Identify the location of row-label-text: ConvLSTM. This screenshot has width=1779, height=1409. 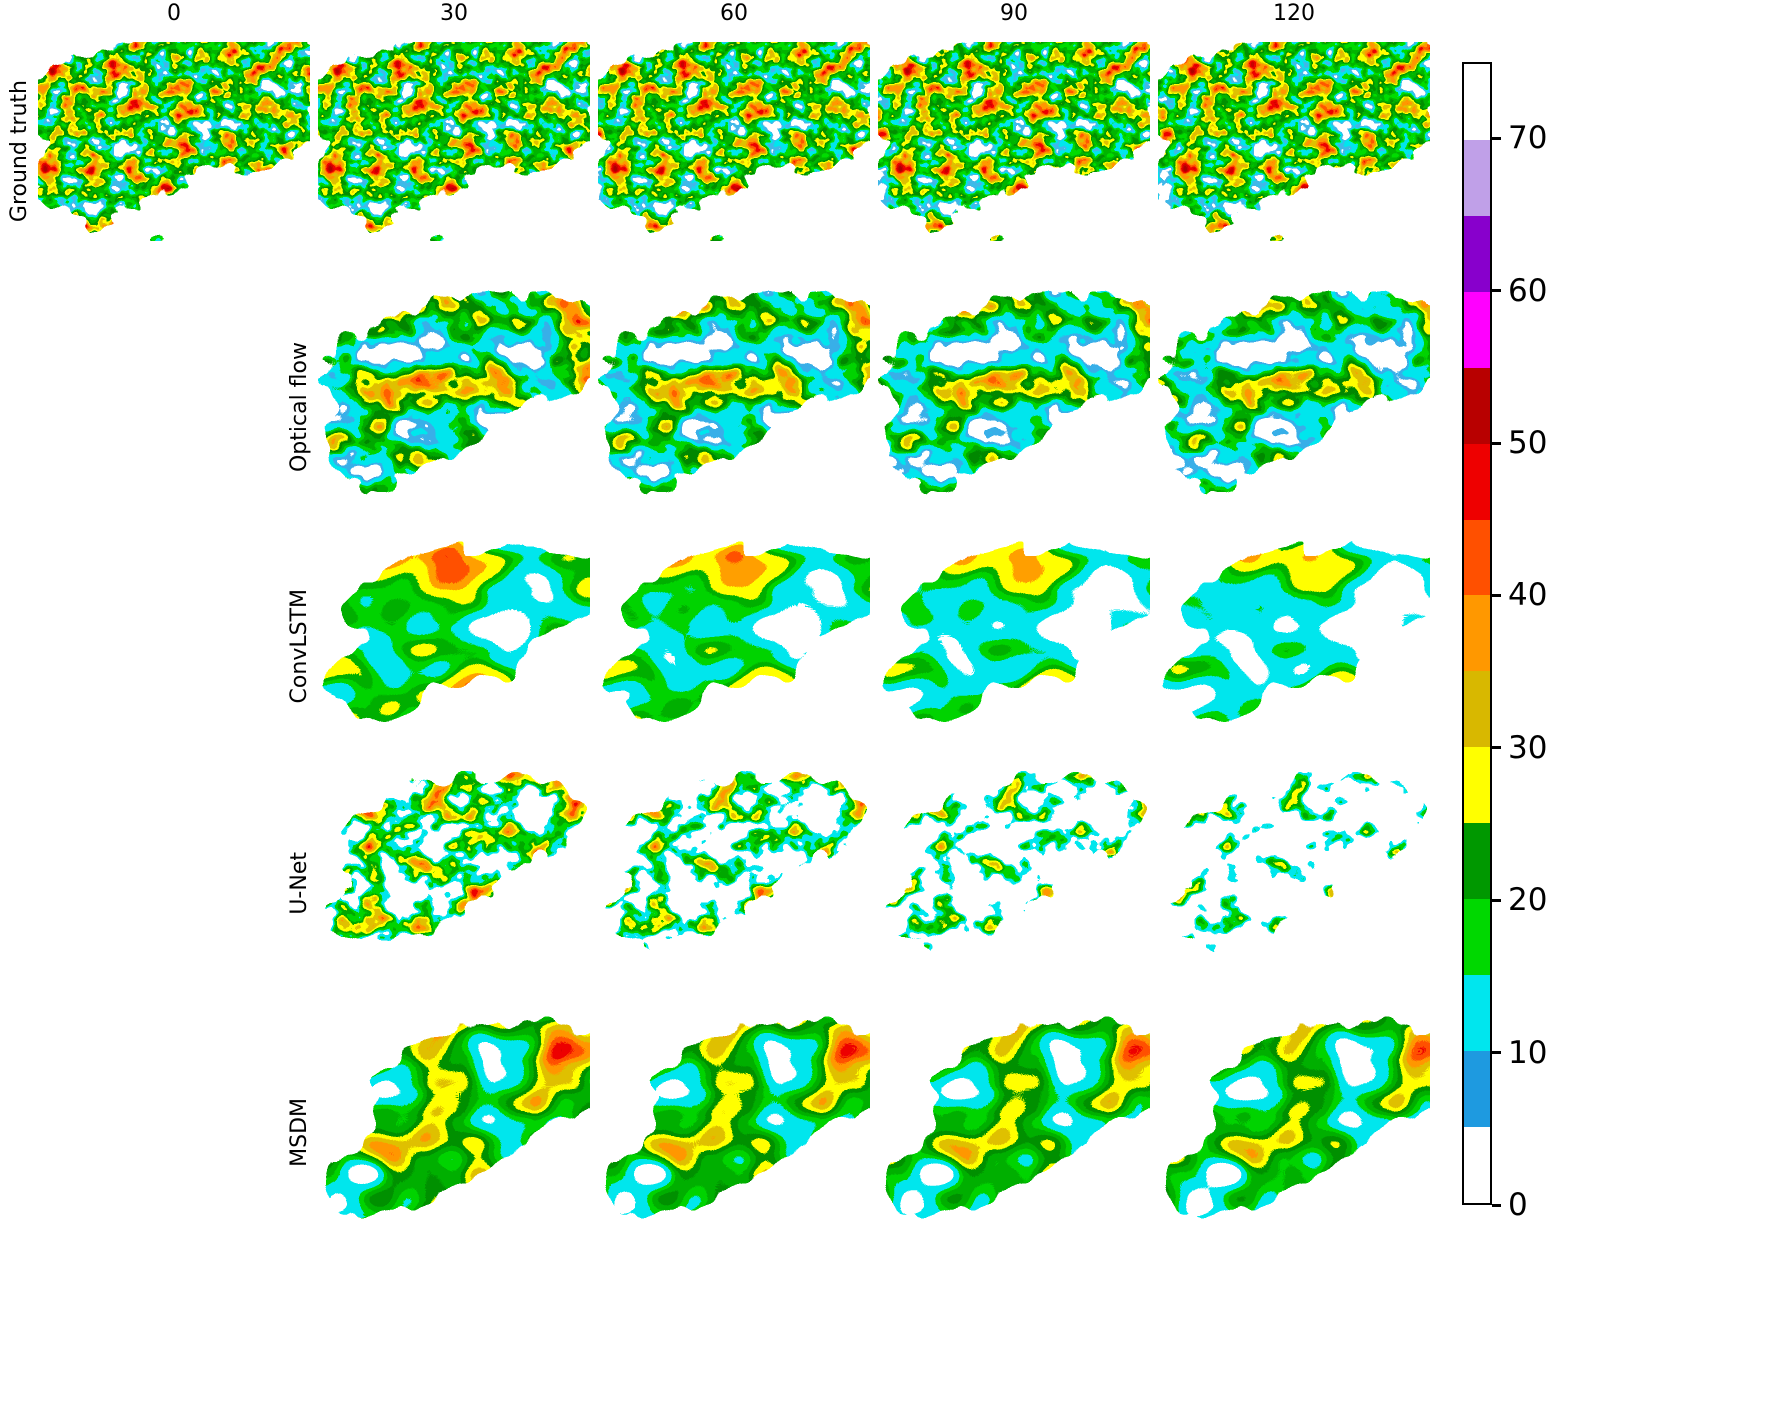
(299, 646).